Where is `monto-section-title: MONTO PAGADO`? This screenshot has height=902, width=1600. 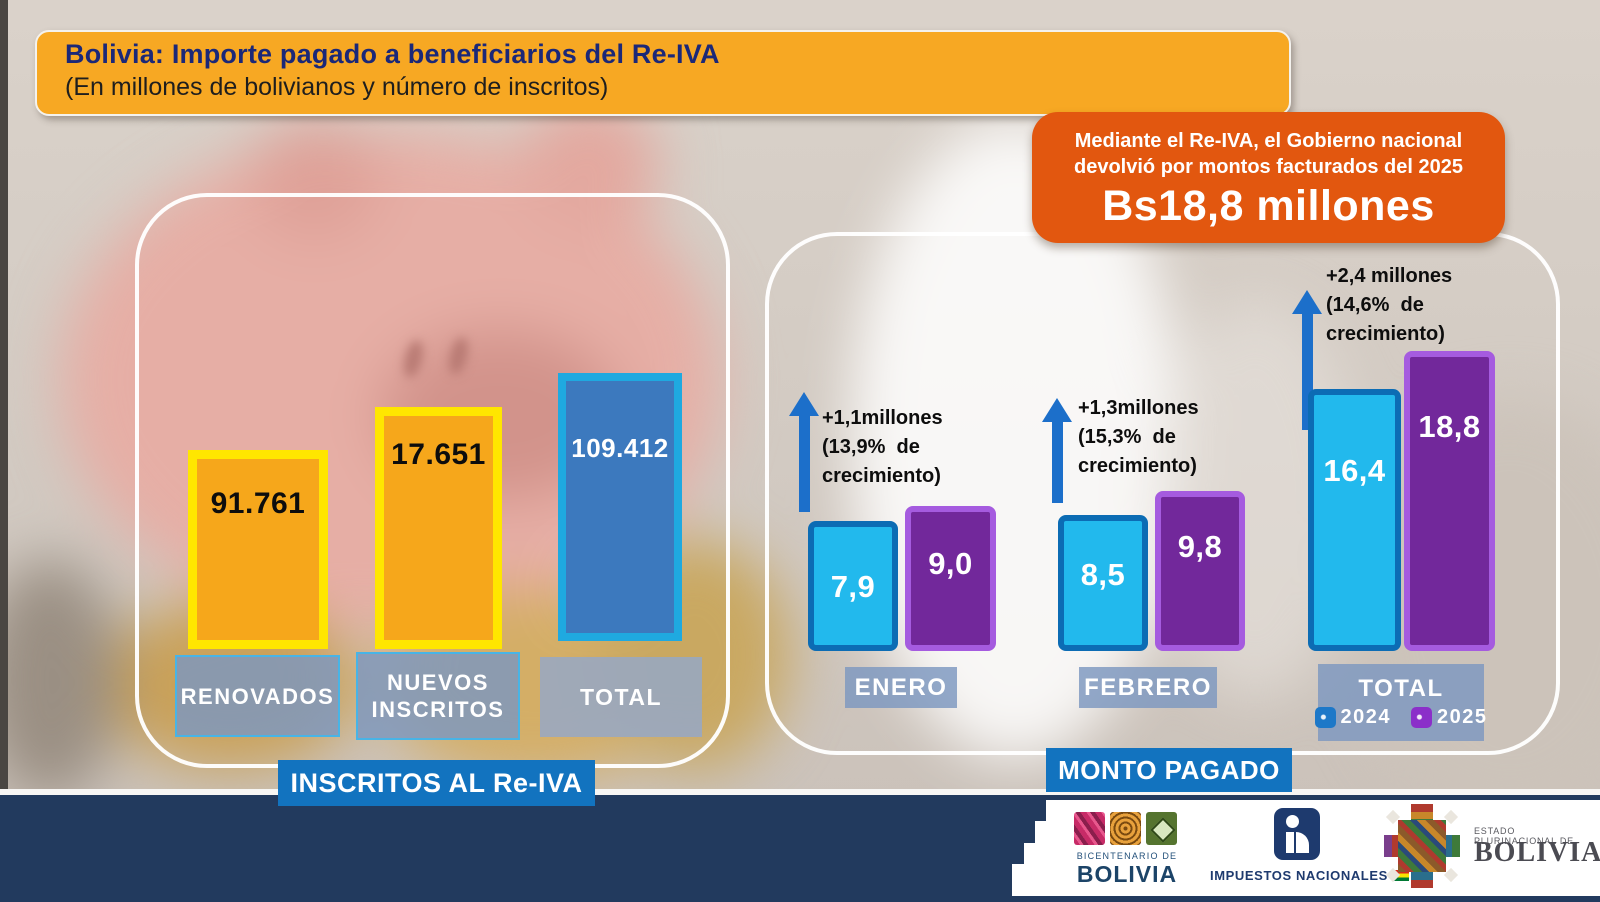 monto-section-title: MONTO PAGADO is located at coordinates (1169, 770).